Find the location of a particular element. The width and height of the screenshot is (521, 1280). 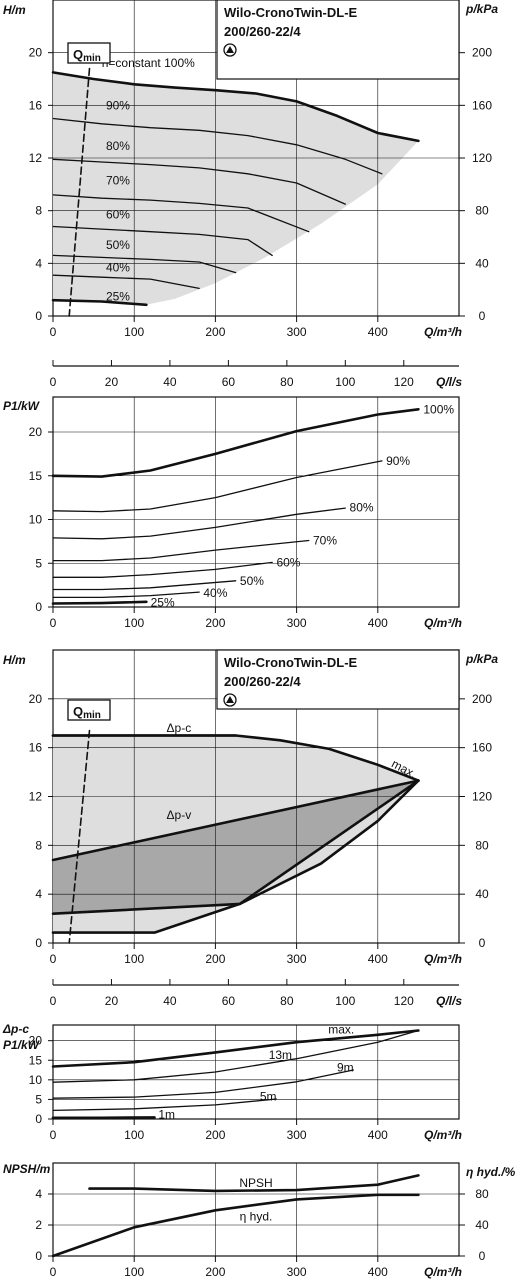

h2-y-tick-label: 0 is located at coordinates (38, 943).